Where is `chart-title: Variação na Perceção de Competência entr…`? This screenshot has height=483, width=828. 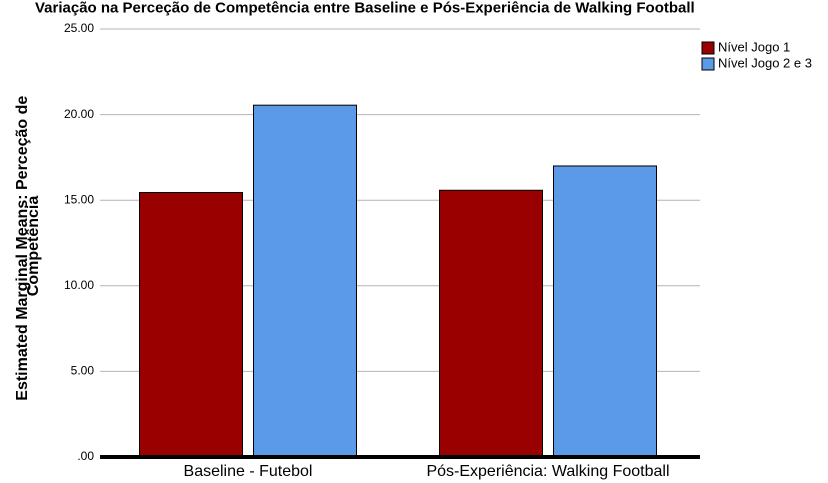
chart-title: Variação na Perceção de Competência entr… is located at coordinates (365, 8).